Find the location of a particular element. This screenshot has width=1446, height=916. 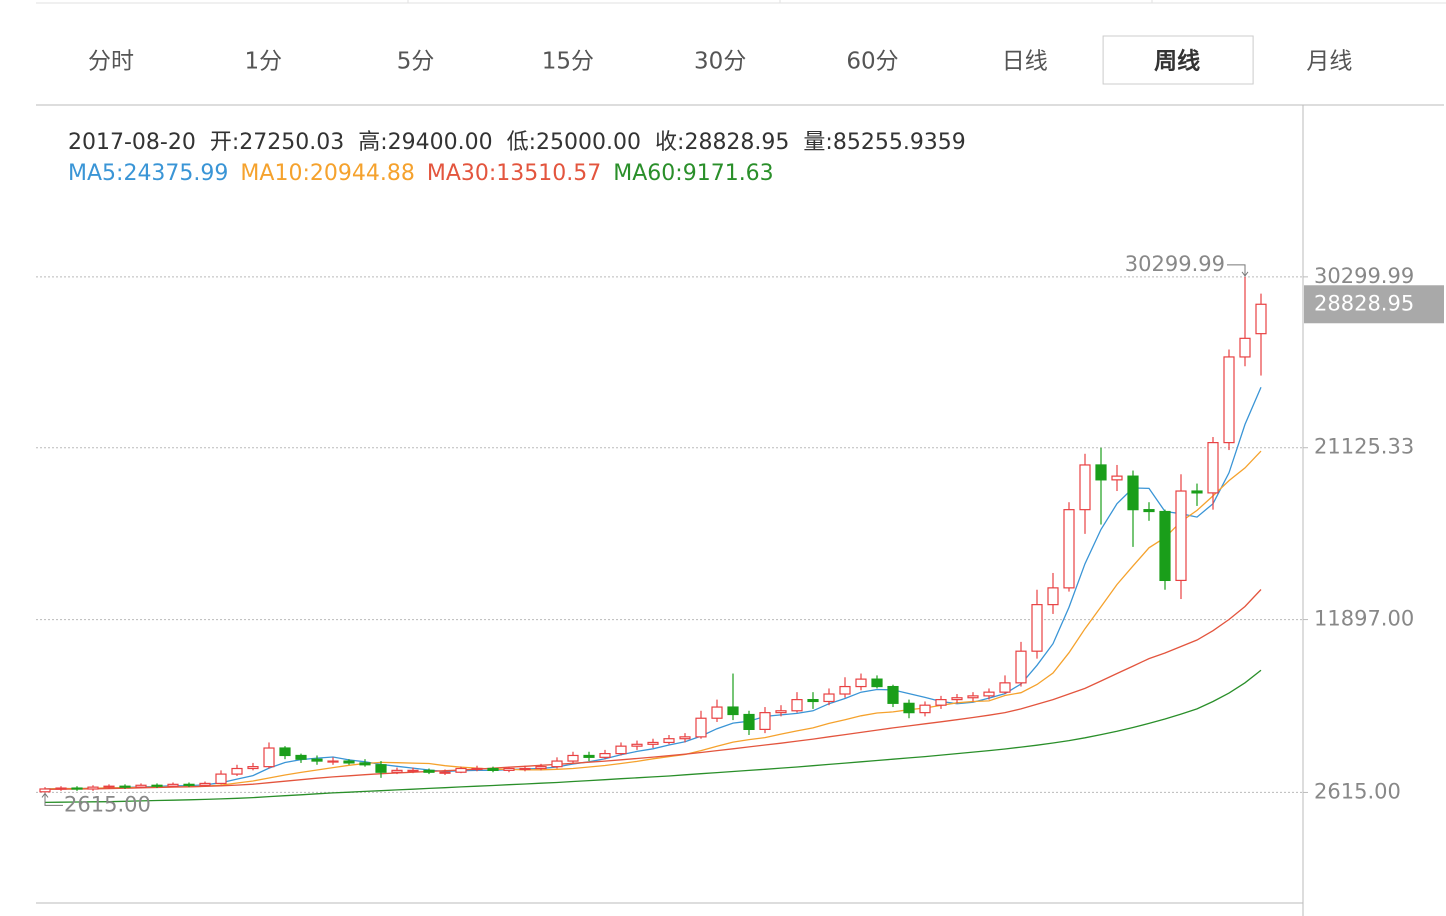

last-price-box is located at coordinates (1374, 304).